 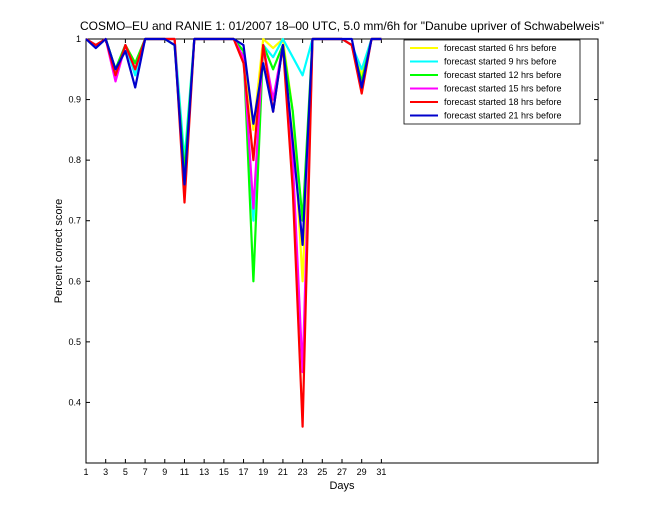 What do you see at coordinates (503, 89) in the screenshot?
I see `legend-label-4: forecast started 15 hrs before` at bounding box center [503, 89].